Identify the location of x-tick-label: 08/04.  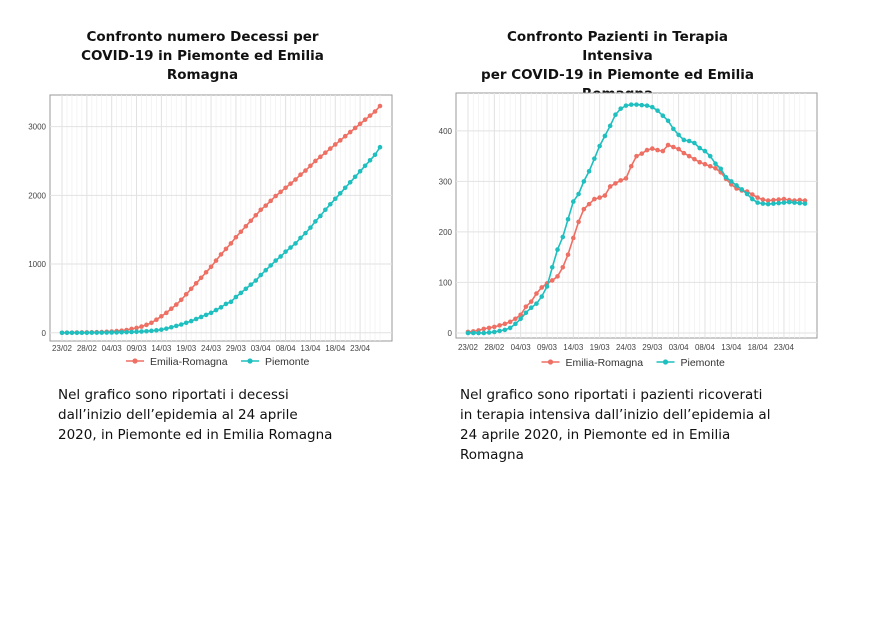
(705, 347).